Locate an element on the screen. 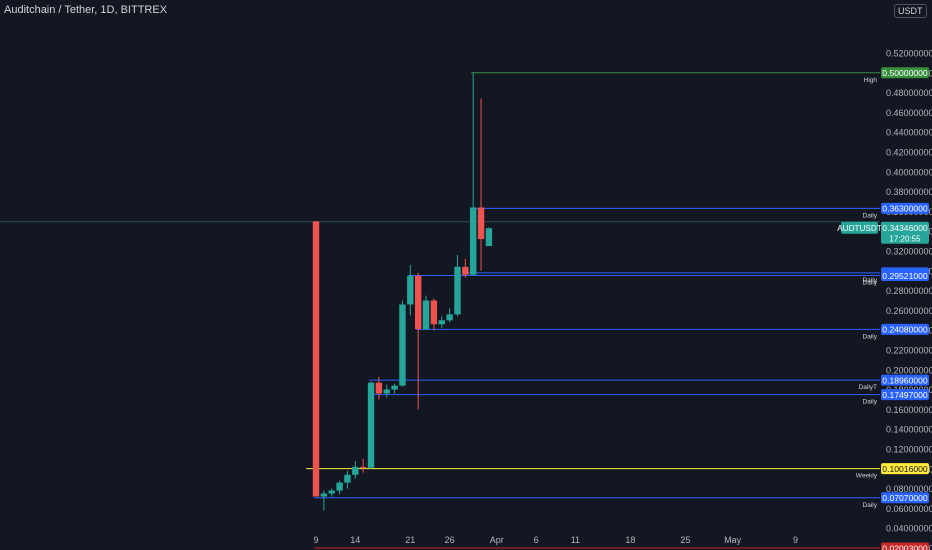 This screenshot has height=550, width=932. current-price-badge is located at coordinates (905, 232).